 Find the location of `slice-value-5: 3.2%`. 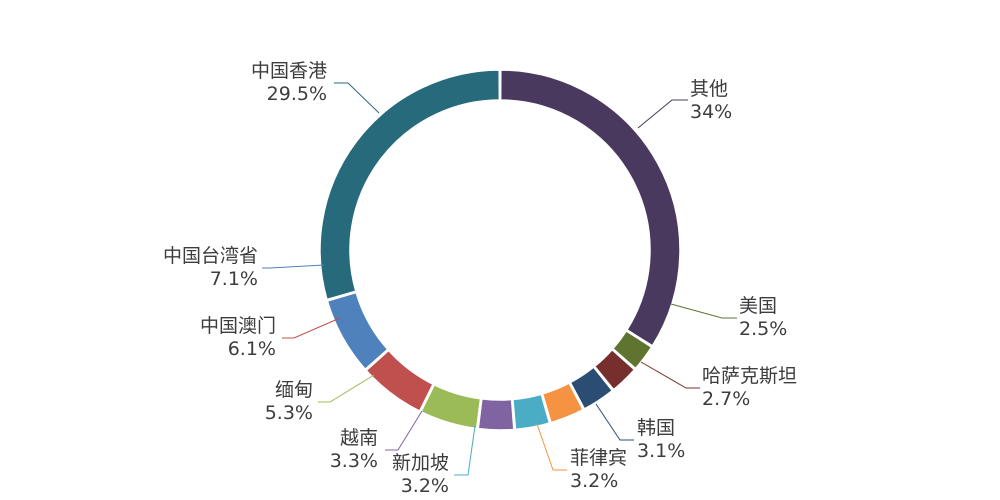

slice-value-5: 3.2% is located at coordinates (425, 486).